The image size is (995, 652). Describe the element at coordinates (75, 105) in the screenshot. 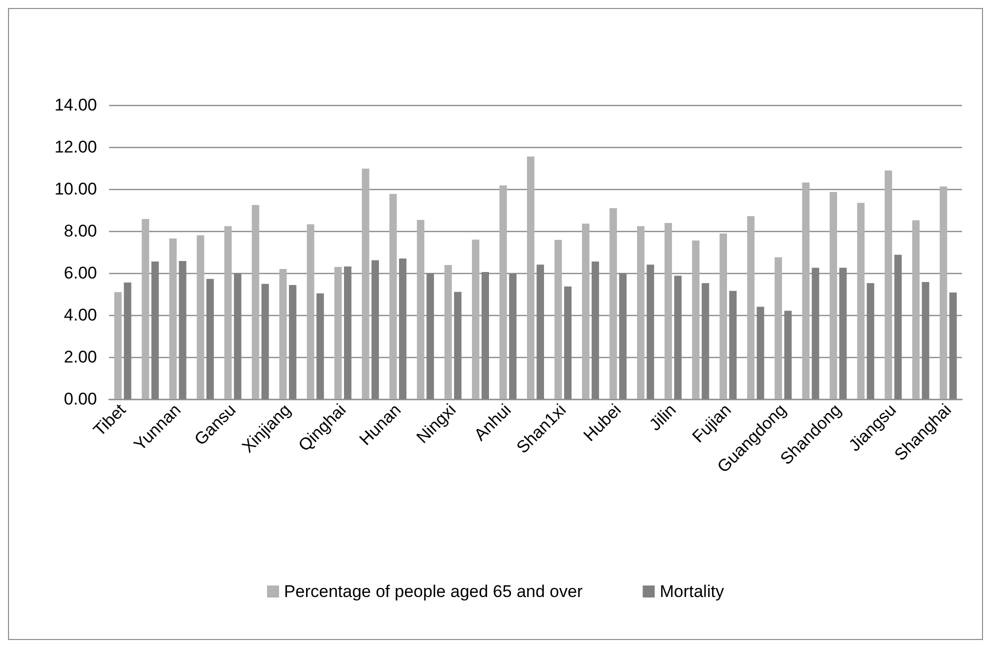

I see `y-tick-label: 14.00` at that location.